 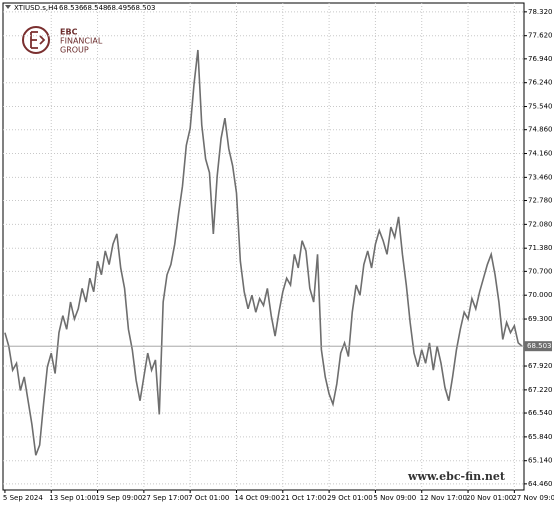 I want to click on y-tick-label: 65.140, so click(x=540, y=461).